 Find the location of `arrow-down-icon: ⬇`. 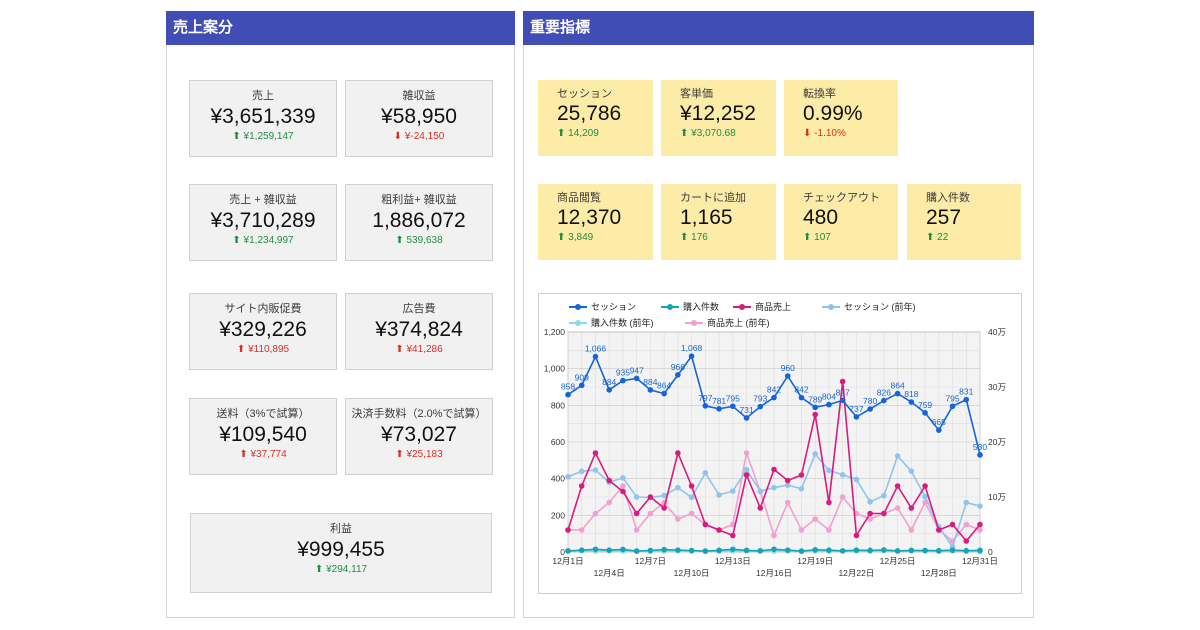

arrow-down-icon: ⬇ is located at coordinates (807, 133).